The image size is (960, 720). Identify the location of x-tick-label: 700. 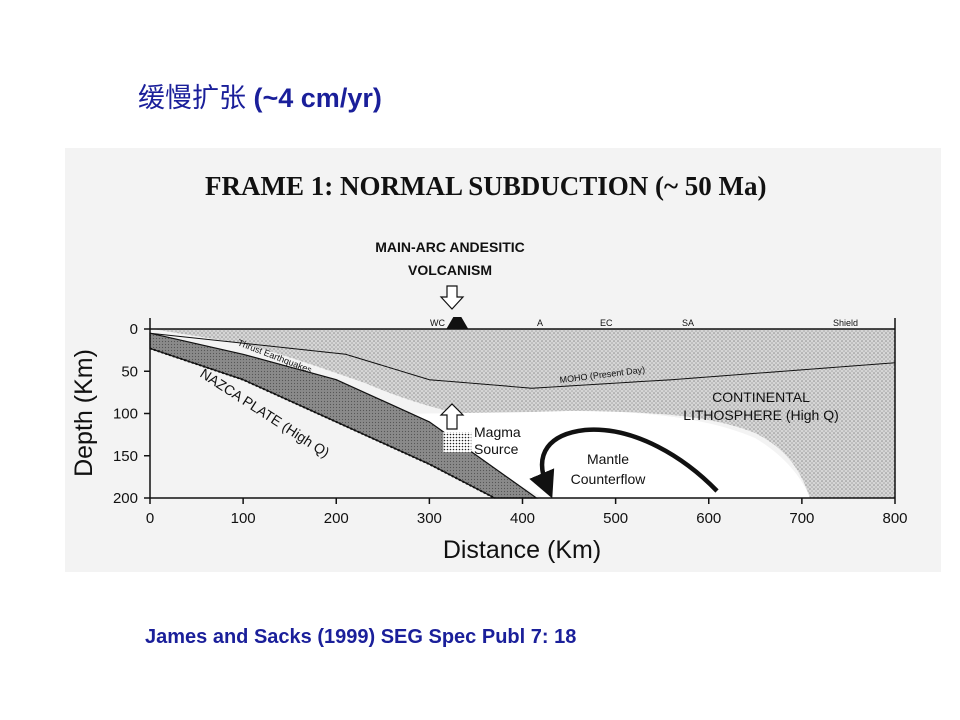
(801, 518).